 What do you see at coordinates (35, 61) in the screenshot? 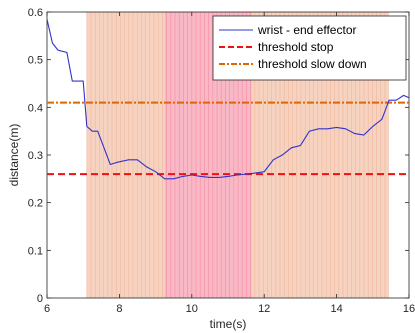
I see `y-tick-label: 0.5` at bounding box center [35, 61].